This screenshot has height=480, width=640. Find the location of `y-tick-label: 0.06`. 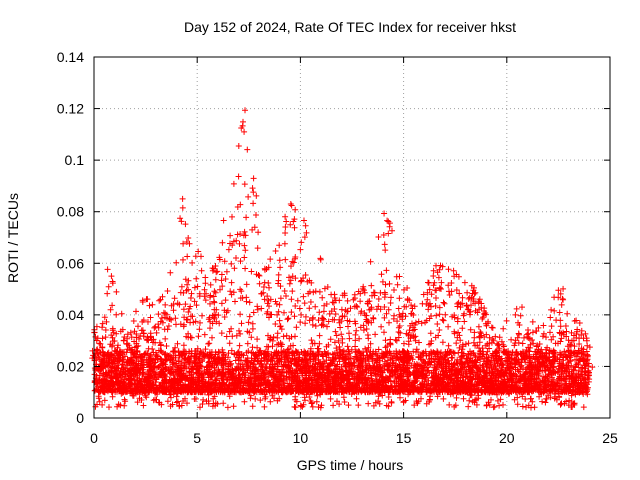

y-tick-label: 0.06 is located at coordinates (70, 263).